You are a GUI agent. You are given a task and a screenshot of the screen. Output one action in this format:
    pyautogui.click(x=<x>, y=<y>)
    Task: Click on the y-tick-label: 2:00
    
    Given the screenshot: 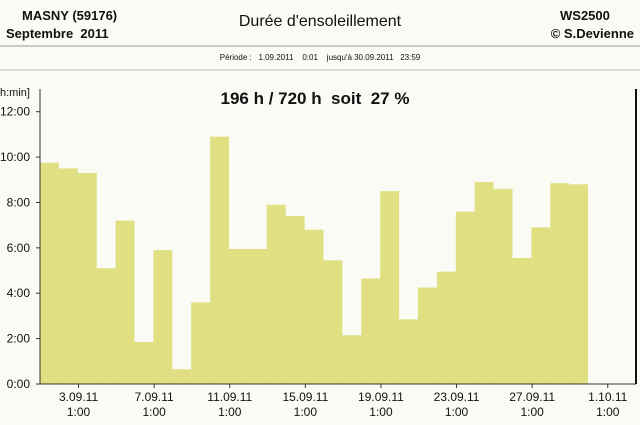 What is the action you would take?
    pyautogui.click(x=19, y=339)
    